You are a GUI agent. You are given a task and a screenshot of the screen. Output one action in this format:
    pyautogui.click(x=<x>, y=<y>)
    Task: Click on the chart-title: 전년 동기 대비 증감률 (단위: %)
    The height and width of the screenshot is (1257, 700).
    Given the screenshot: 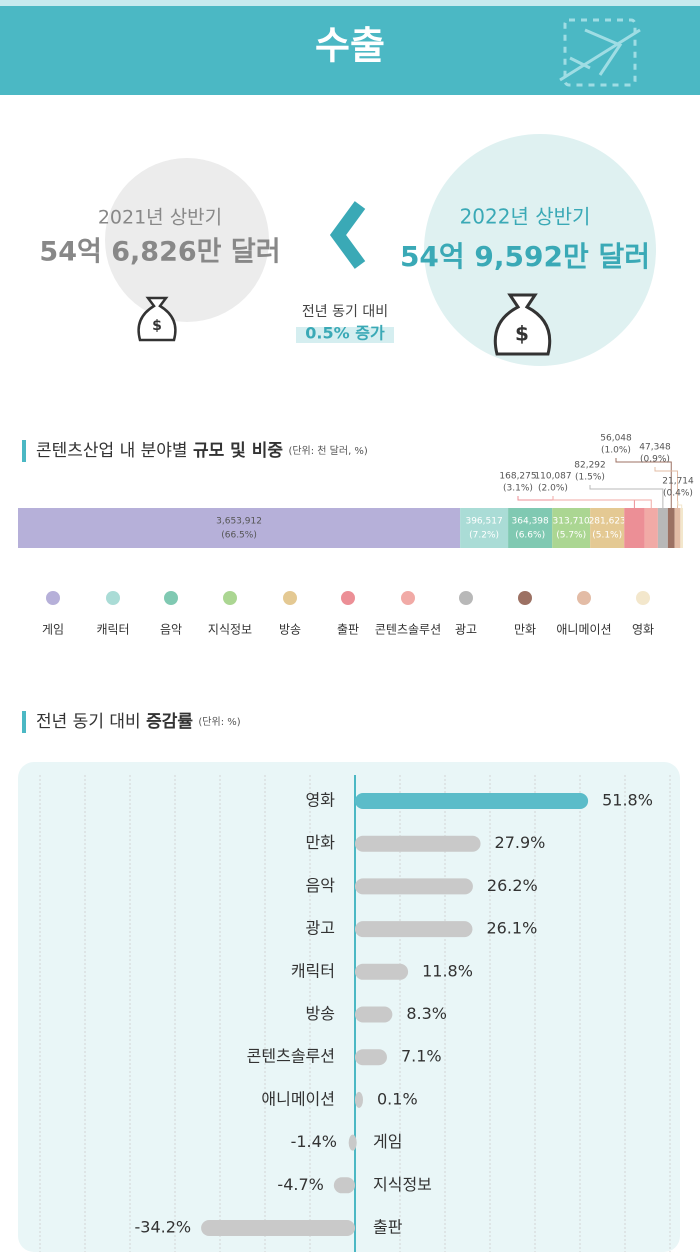 What is the action you would take?
    pyautogui.click(x=138, y=722)
    